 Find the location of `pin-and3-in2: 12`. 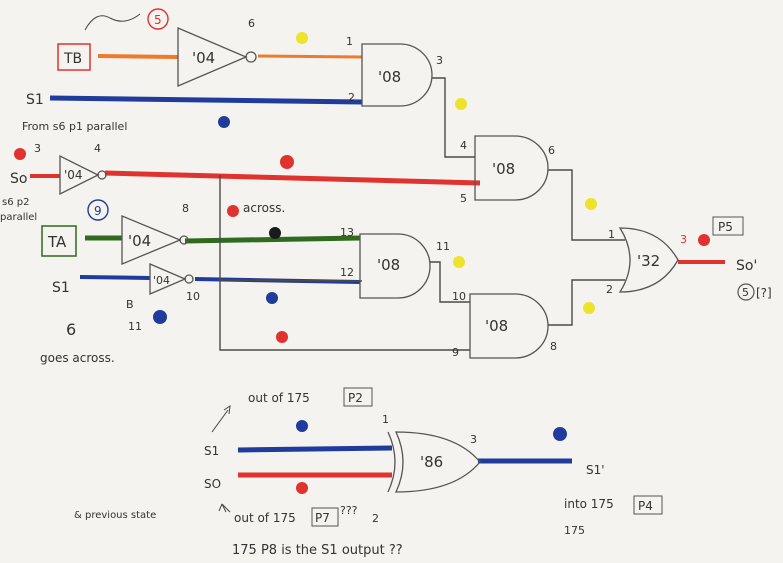

pin-and3-in2: 12 is located at coordinates (347, 272).